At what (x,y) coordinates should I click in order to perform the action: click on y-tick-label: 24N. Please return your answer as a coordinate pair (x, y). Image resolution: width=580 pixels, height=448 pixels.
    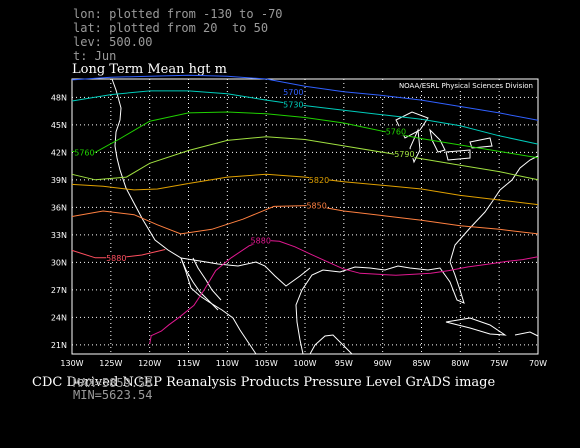
    Looking at the image, I should click on (59, 317).